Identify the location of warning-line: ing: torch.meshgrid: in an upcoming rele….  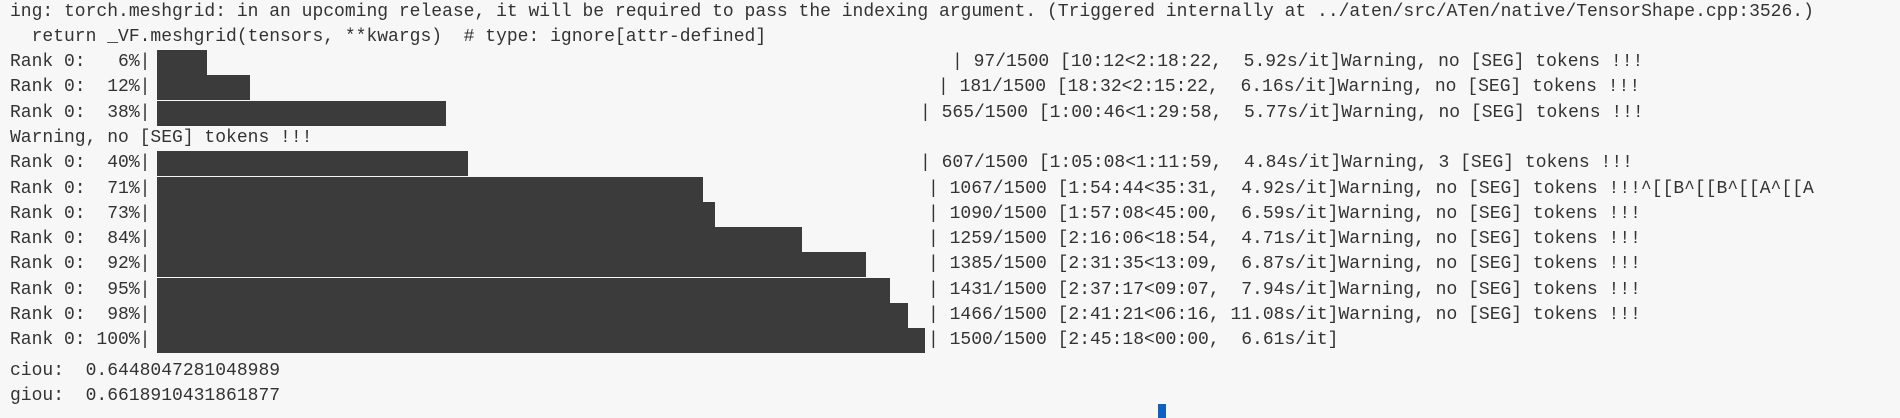
(912, 12).